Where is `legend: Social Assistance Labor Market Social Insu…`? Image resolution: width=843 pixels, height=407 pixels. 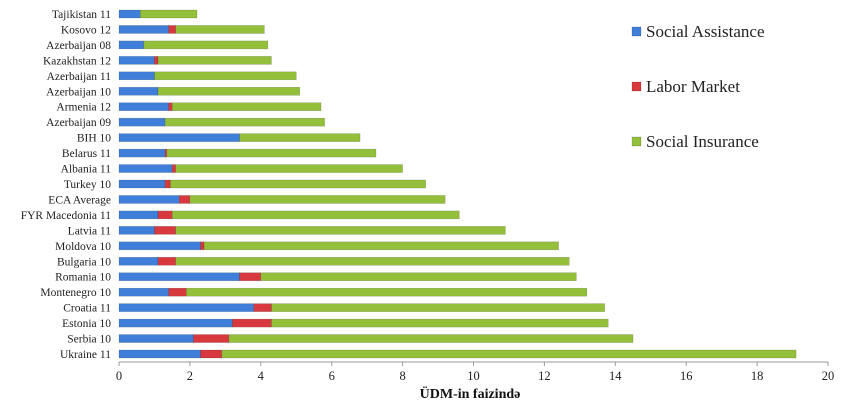
legend: Social Assistance Labor Market Social Insu… is located at coordinates (698, 86).